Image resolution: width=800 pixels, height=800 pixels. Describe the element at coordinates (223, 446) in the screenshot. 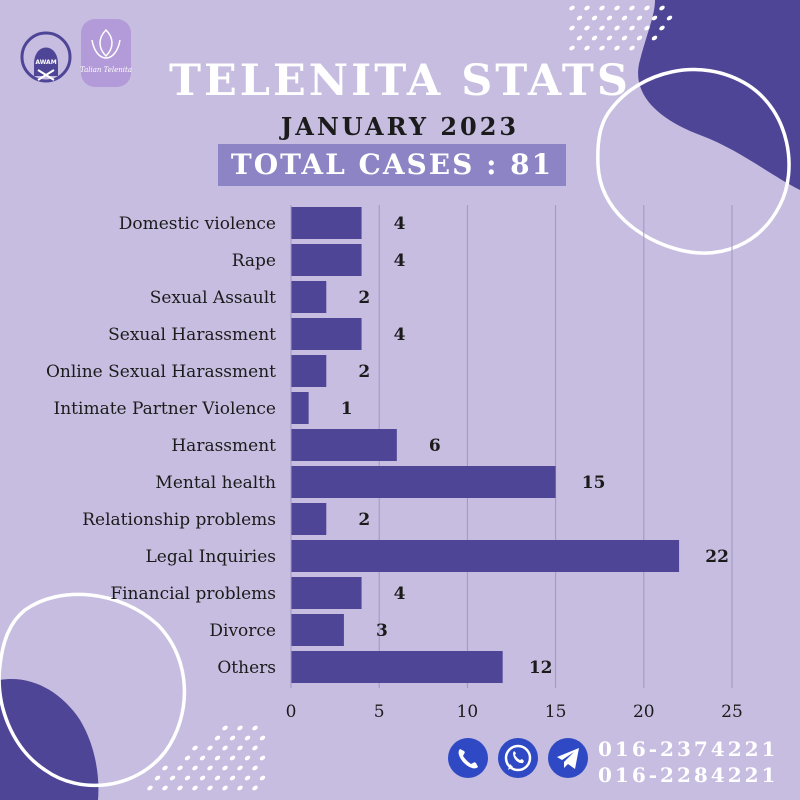

I see `category-label: Harassment` at that location.